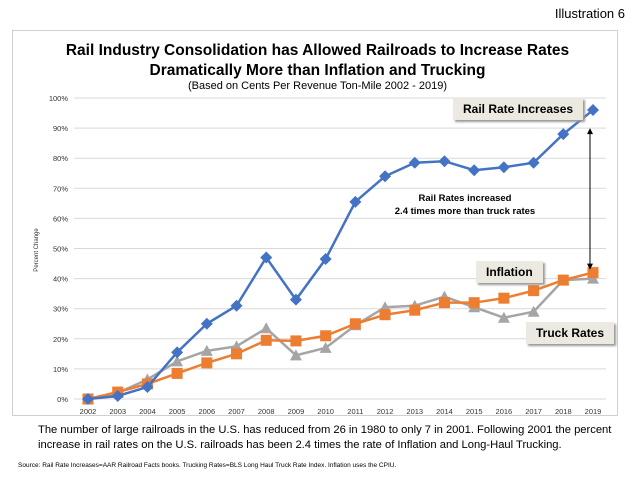 This screenshot has height=489, width=635. What do you see at coordinates (60, 249) in the screenshot?
I see `y-tick-label: 50%` at bounding box center [60, 249].